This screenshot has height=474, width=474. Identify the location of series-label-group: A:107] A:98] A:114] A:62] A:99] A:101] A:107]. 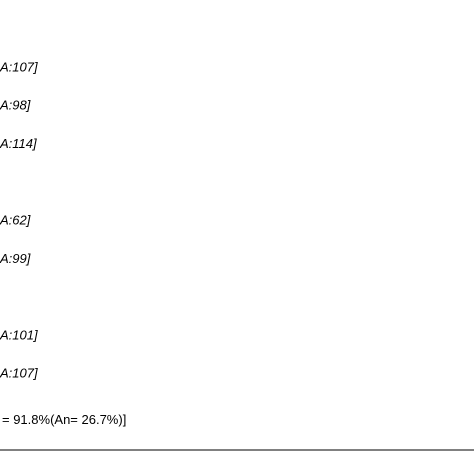
(19, 219).